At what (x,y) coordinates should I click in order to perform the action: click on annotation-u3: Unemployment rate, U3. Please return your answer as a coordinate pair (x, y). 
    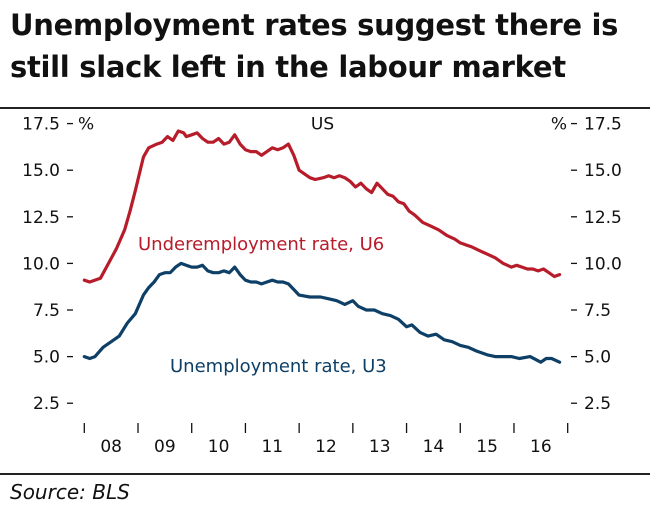
    Looking at the image, I should click on (278, 366).